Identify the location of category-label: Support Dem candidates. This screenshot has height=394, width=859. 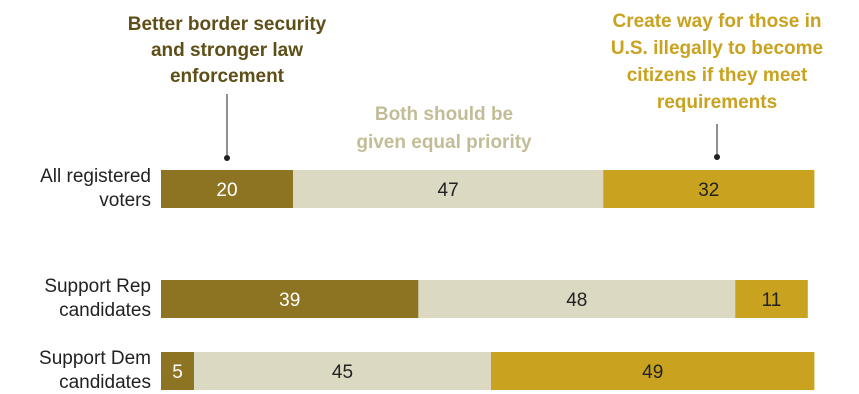
(95, 370).